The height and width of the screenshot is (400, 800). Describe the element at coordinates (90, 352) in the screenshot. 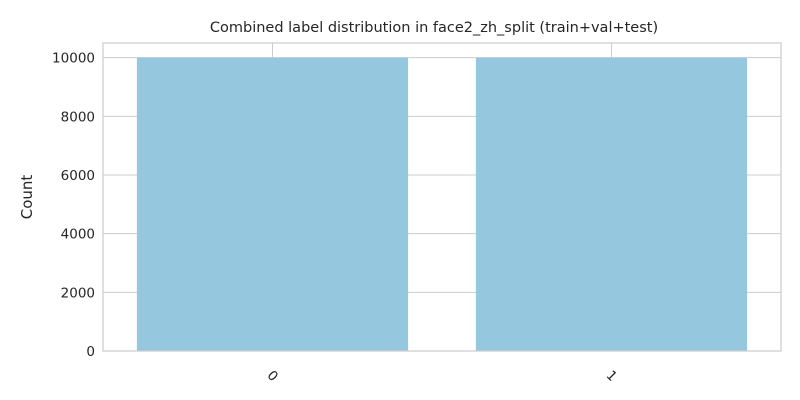

I see `y-tick-label: 0` at that location.